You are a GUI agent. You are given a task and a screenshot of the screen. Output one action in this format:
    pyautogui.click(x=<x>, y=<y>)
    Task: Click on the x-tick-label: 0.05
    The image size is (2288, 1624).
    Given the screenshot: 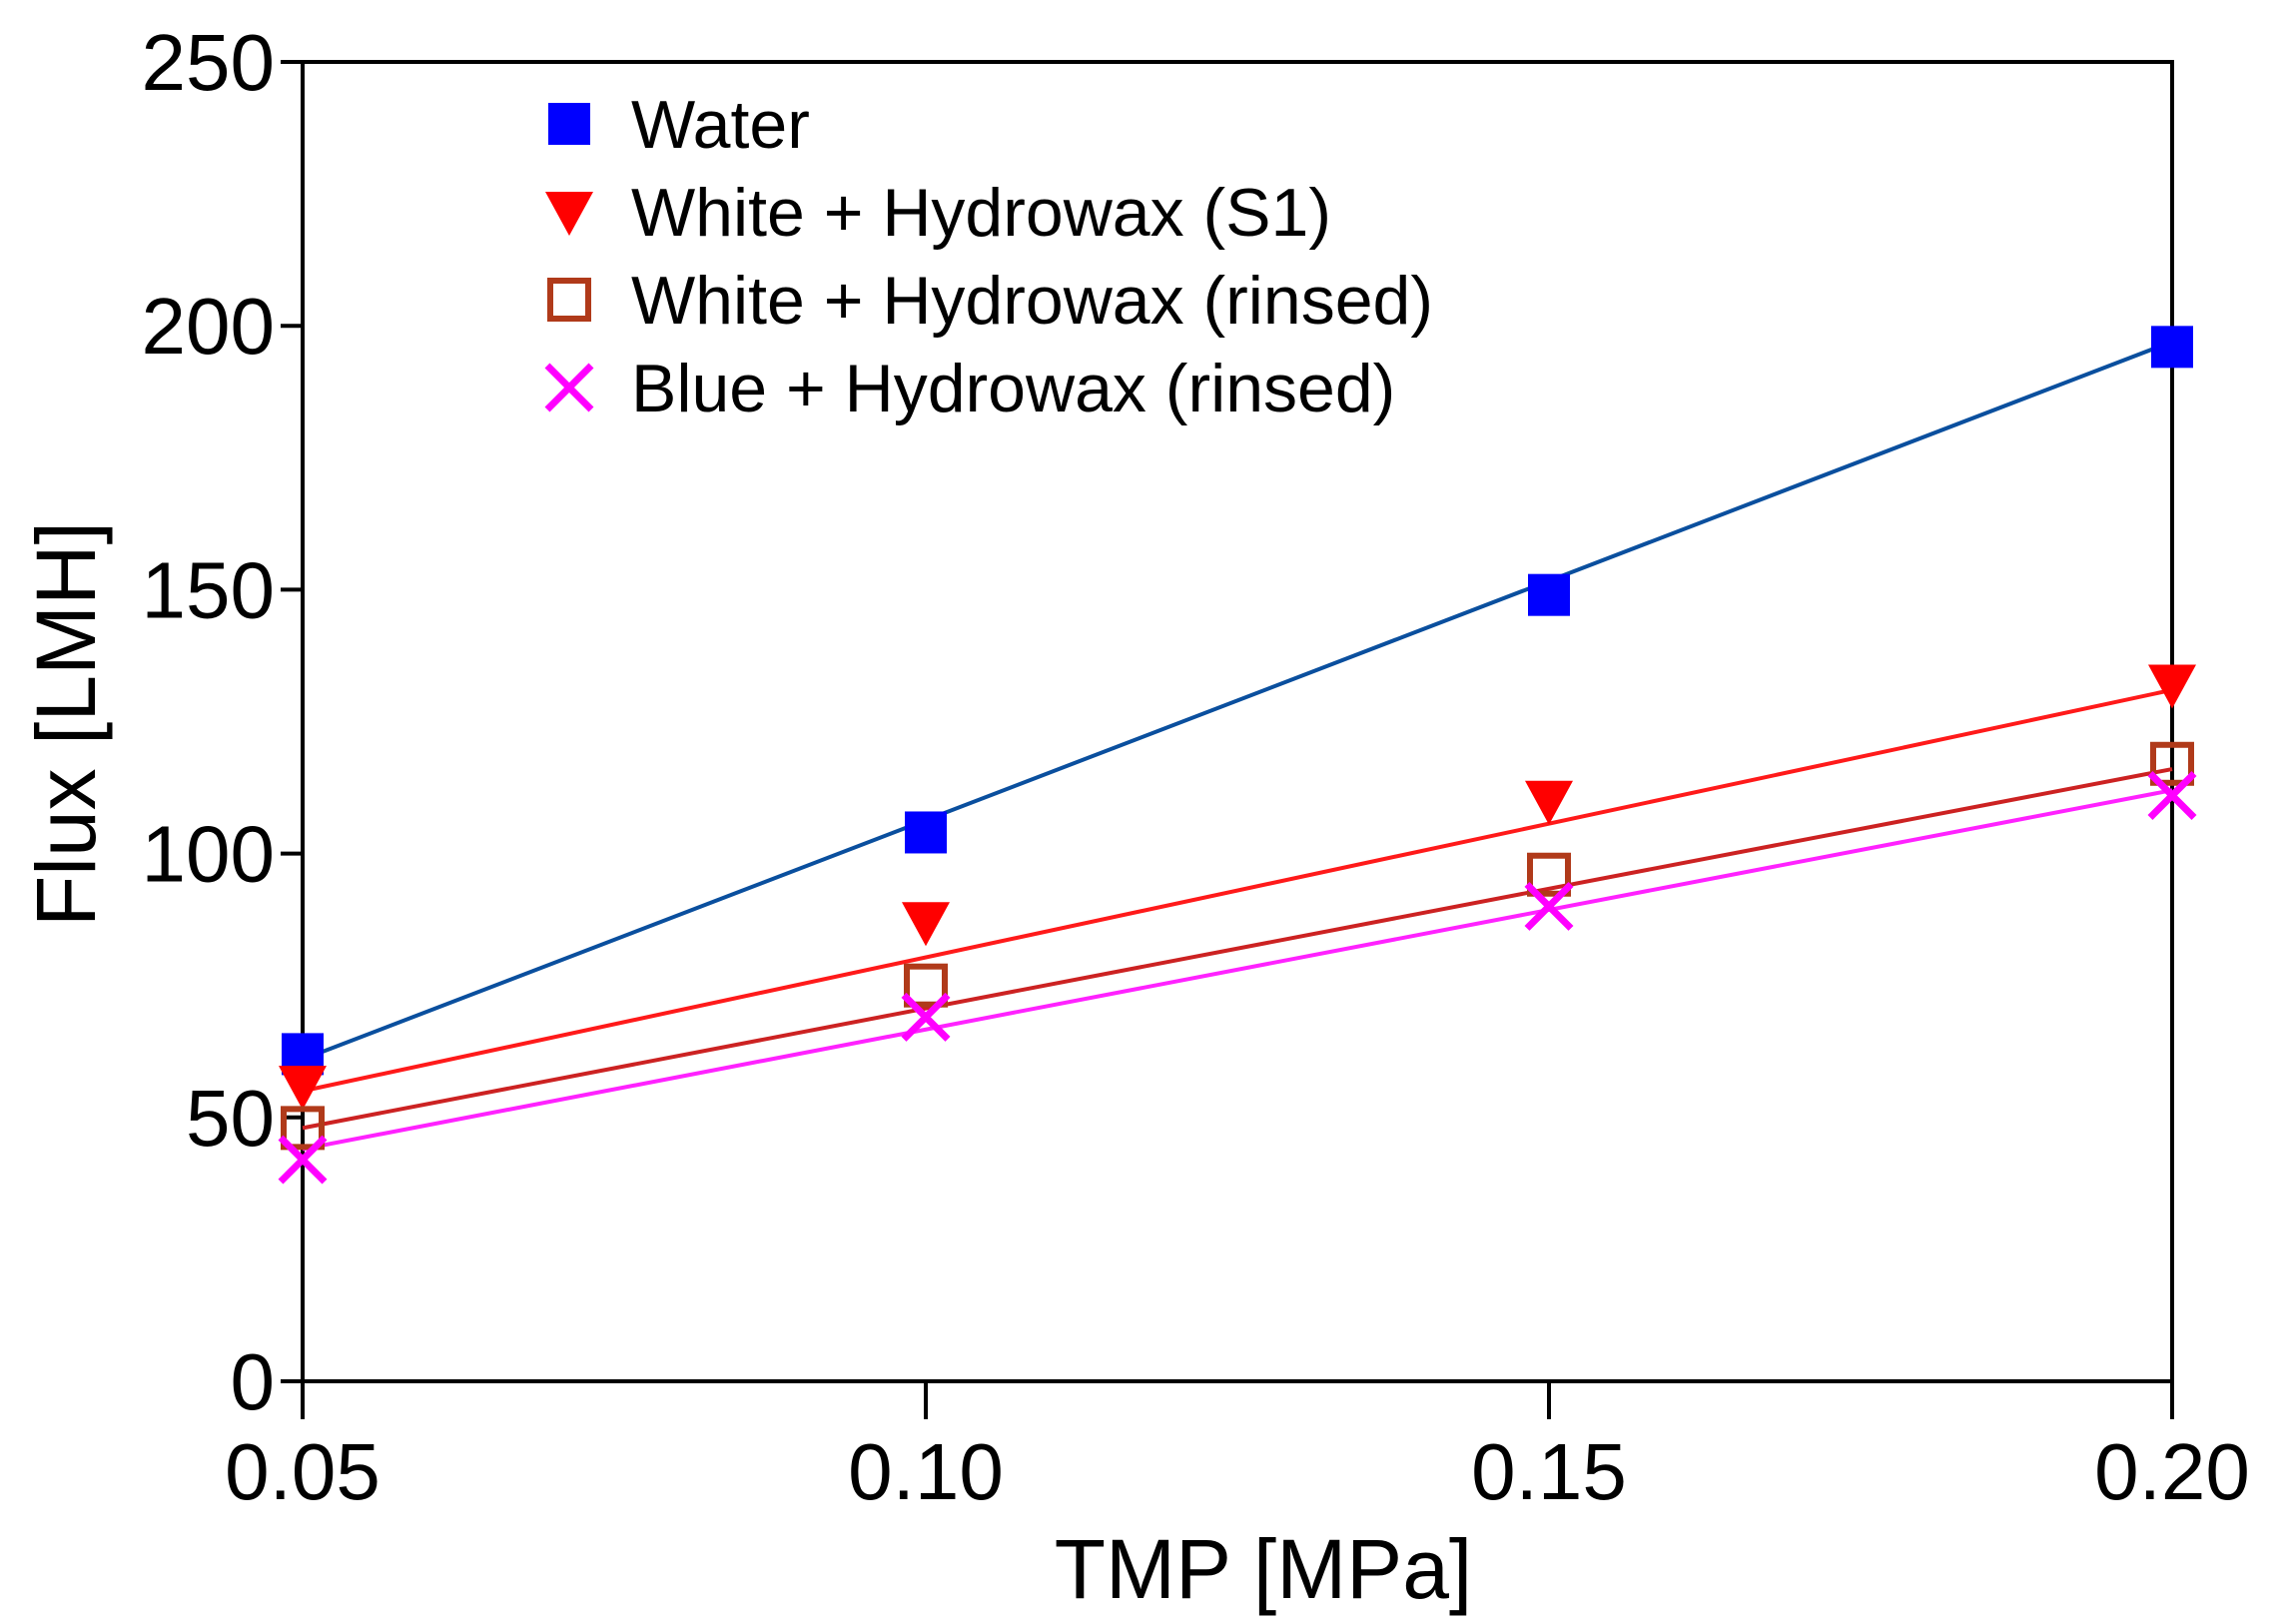 What is the action you would take?
    pyautogui.click(x=303, y=1471)
    